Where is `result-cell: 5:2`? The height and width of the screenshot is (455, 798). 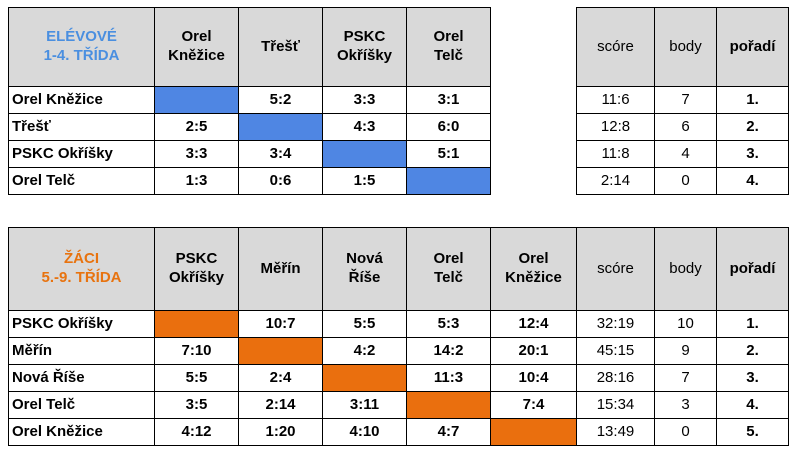
result-cell: 5:2 is located at coordinates (280, 100).